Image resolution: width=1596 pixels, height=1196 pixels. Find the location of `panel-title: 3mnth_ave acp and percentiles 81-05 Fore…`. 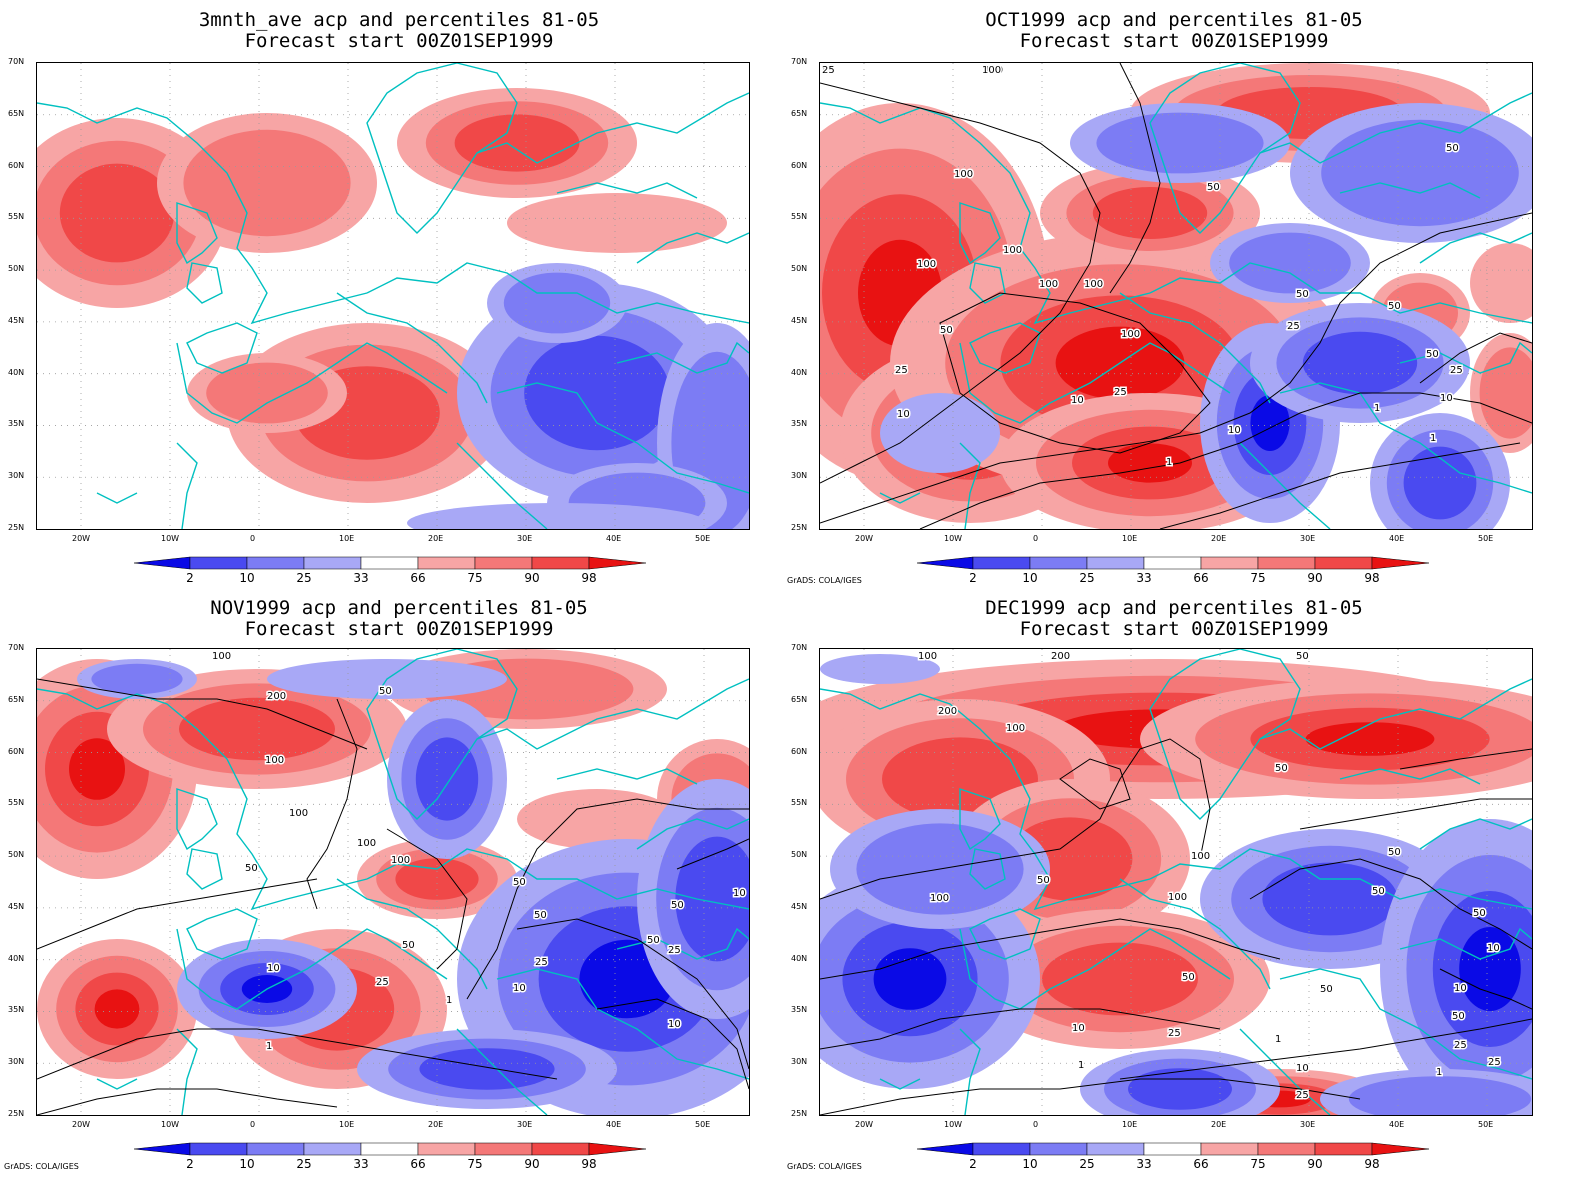

panel-title: 3mnth_ave acp and percentiles 81-05 Fore… is located at coordinates (399, 31).